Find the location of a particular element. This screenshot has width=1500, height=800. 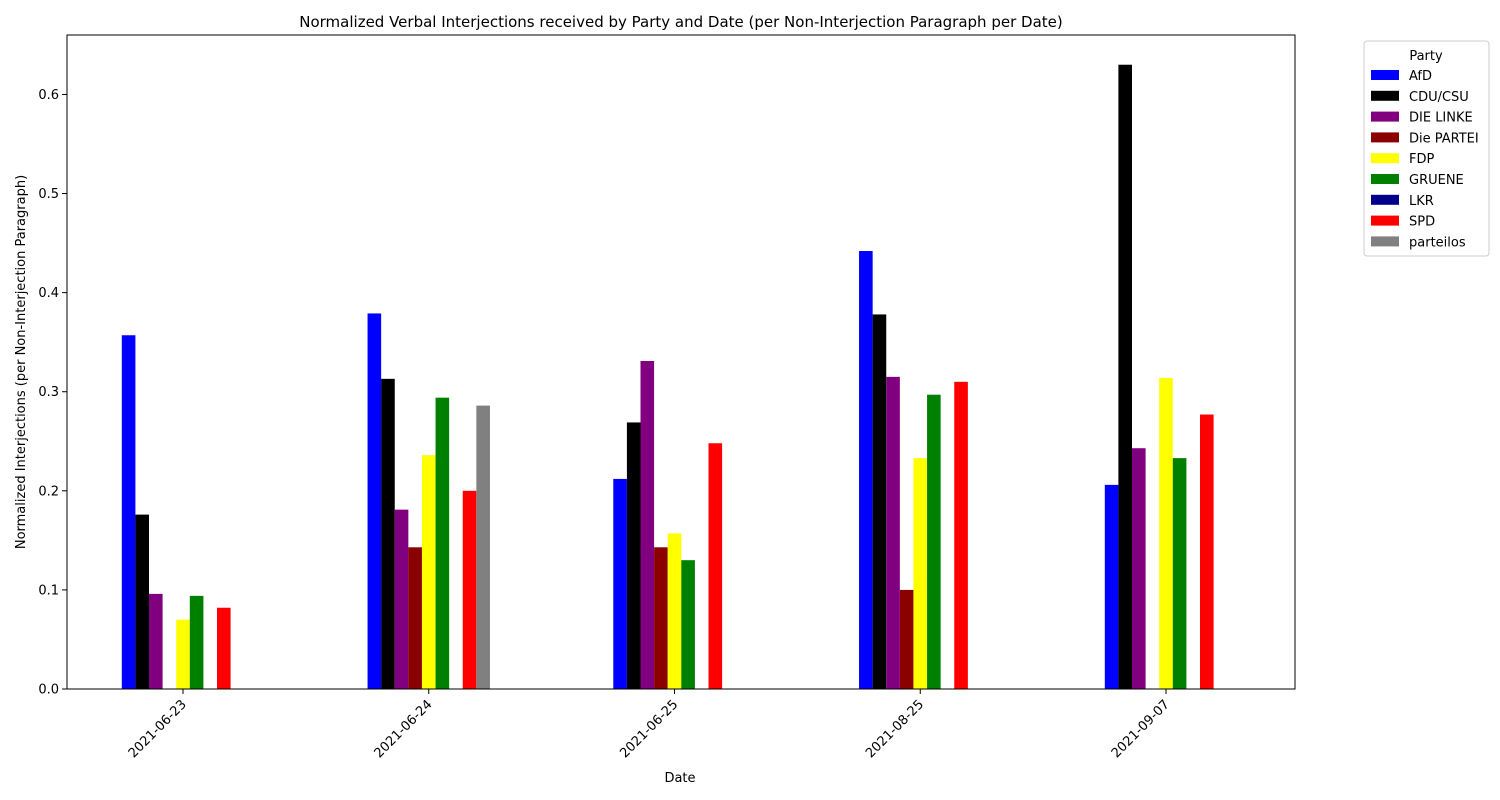

y-axis: 0.0 0.1 0.2 0.3 0.4 0.5 0.6 is located at coordinates (52, 393).